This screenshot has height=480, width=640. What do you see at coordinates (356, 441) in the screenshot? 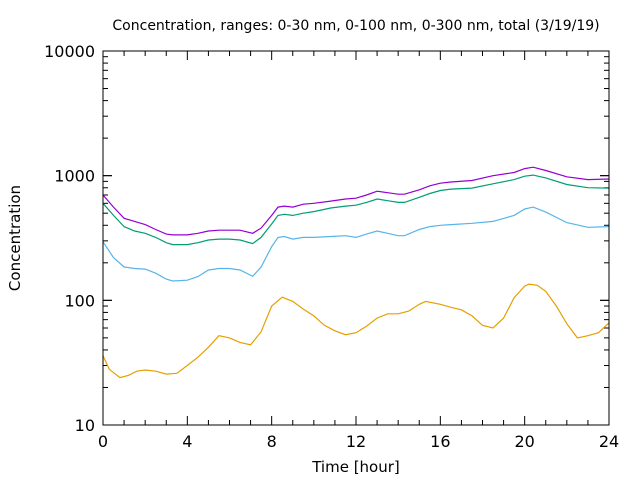
I see `x-tick-label: 12` at bounding box center [356, 441].